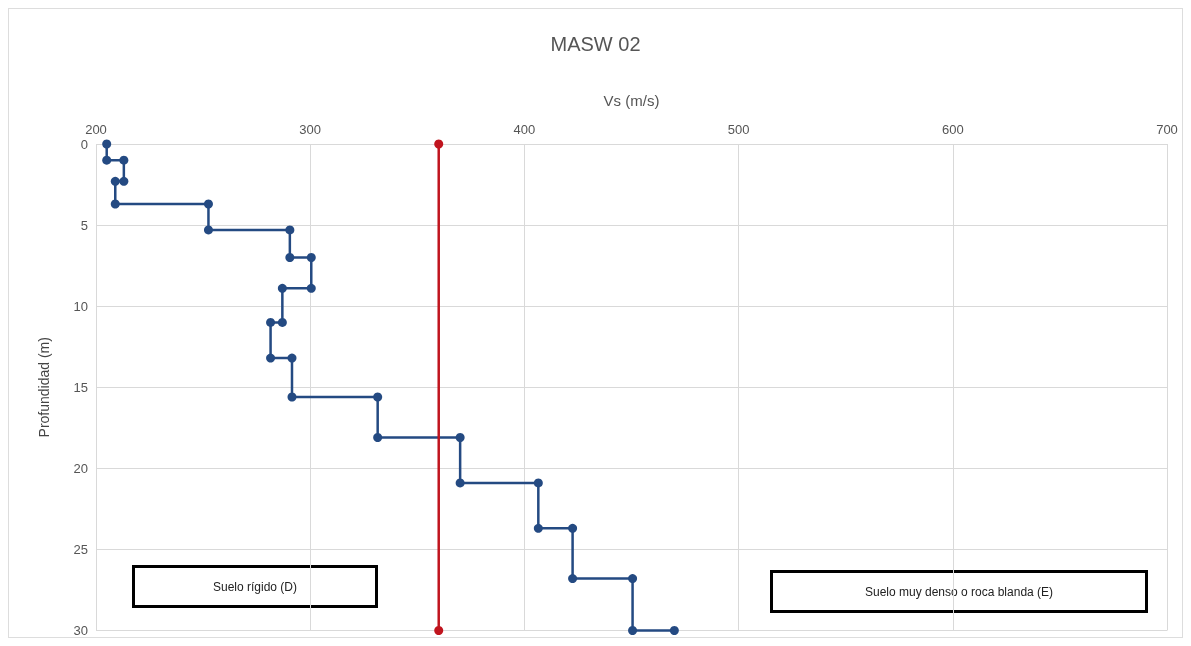  I want to click on y-tick-label: 5, so click(84, 225).